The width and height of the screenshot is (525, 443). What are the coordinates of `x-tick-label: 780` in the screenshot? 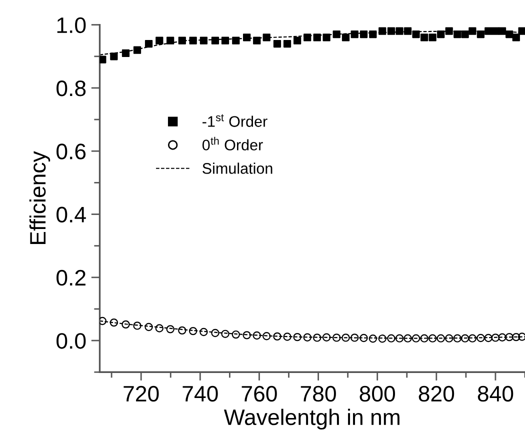 It's located at (318, 394).